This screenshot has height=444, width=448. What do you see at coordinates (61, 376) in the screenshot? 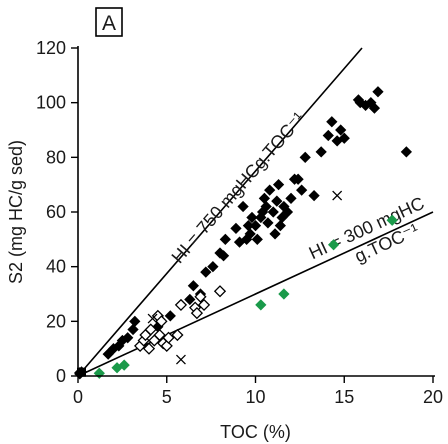
I see `y-tick-label: 0` at bounding box center [61, 376].